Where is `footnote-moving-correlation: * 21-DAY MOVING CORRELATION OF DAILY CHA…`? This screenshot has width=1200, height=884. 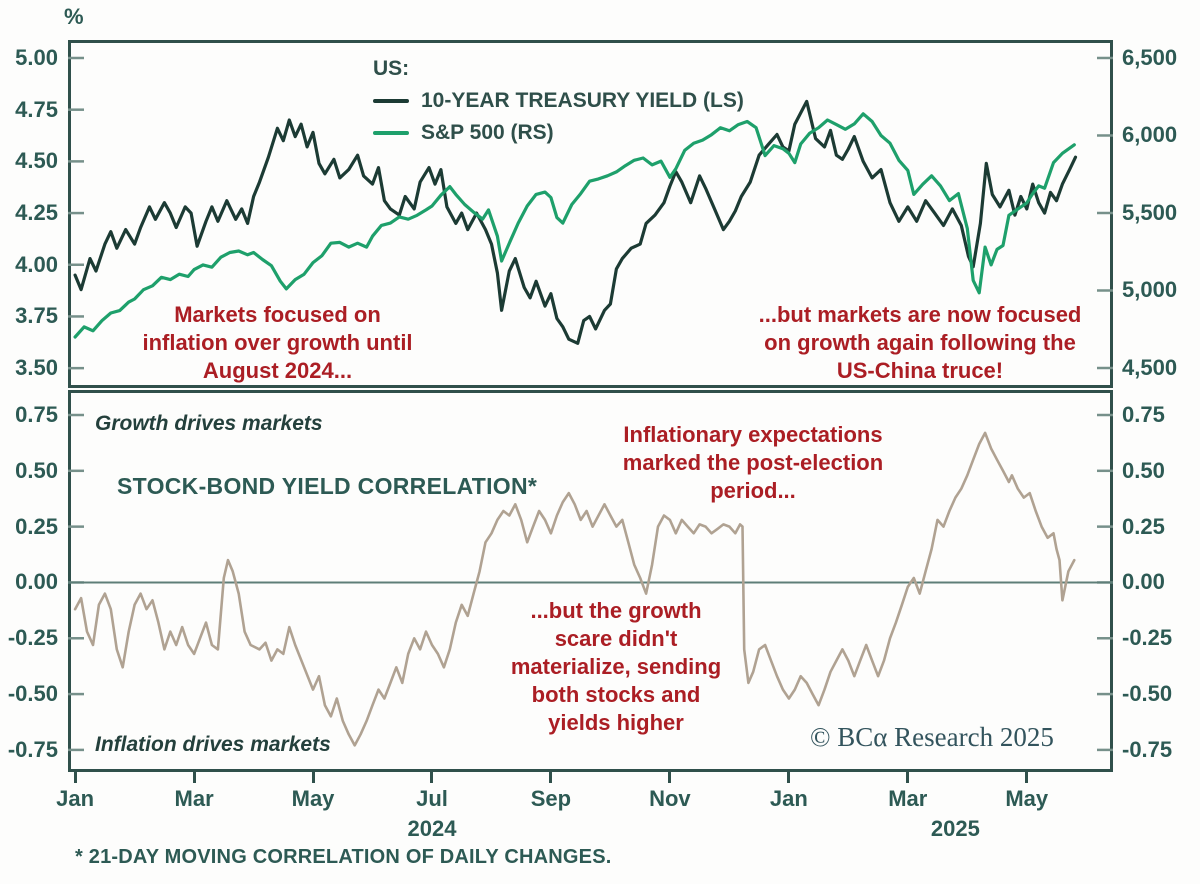
footnote-moving-correlation: * 21-DAY MOVING CORRELATION OF DAILY CHA… is located at coordinates (343, 857).